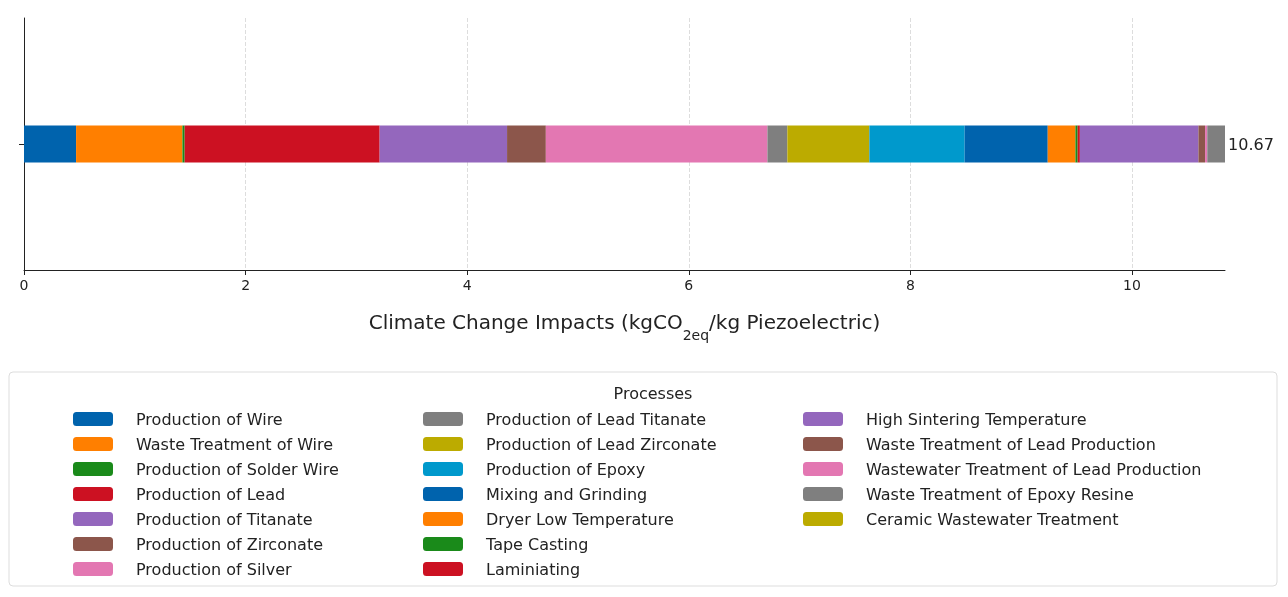 The width and height of the screenshot is (1288, 597). Describe the element at coordinates (992, 519) in the screenshot. I see `legend-label: Ceramic Wastewater Treatment` at that location.